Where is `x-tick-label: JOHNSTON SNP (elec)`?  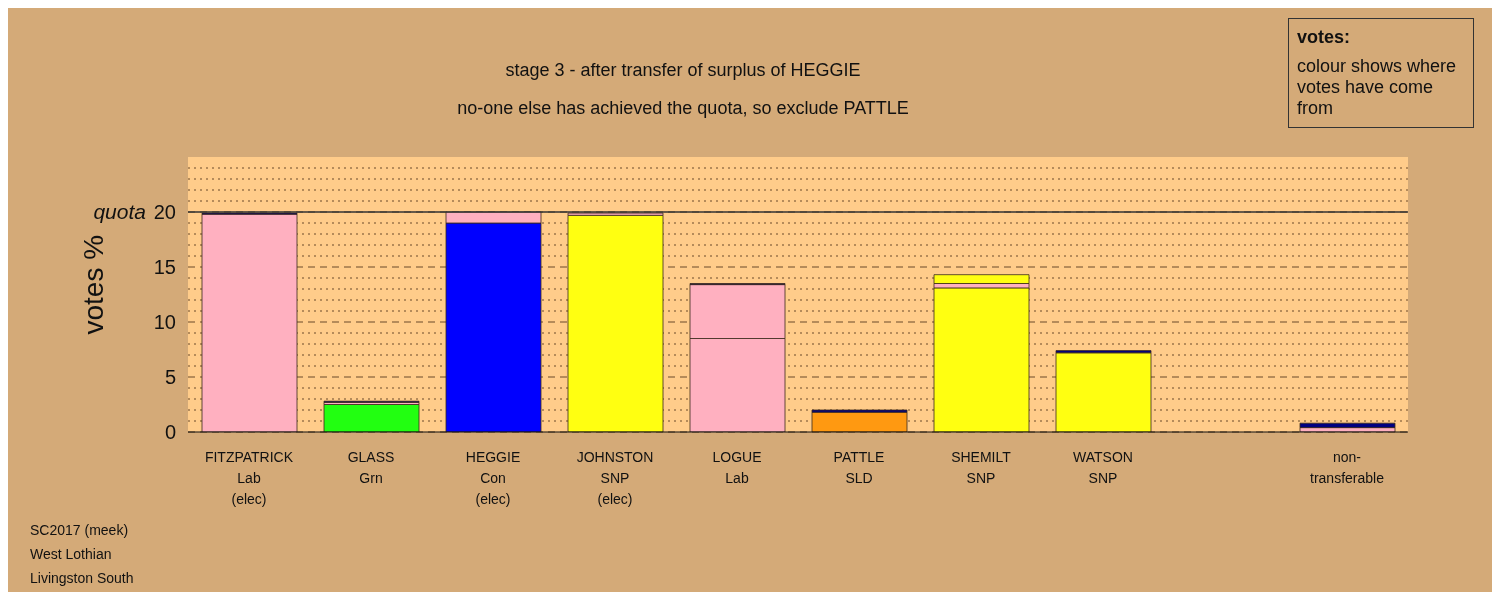
x-tick-label: JOHNSTON SNP (elec) is located at coordinates (615, 478).